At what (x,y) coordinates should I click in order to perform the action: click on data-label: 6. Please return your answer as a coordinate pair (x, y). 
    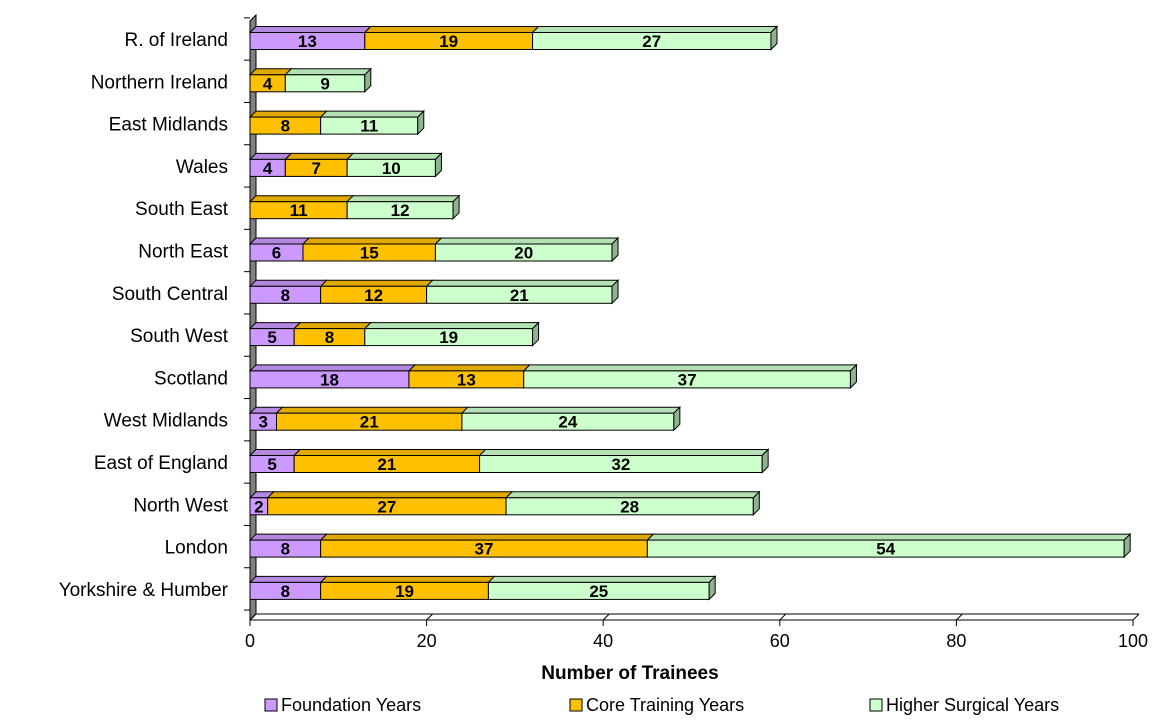
    Looking at the image, I should click on (276, 253).